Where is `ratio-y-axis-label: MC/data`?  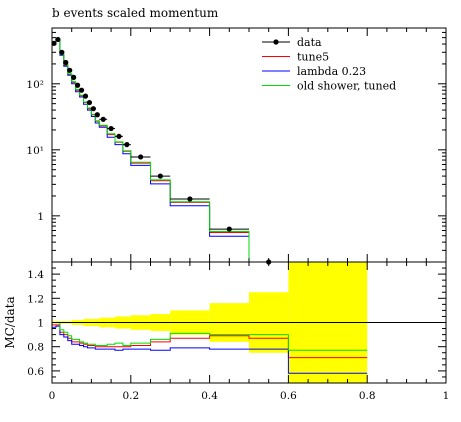
ratio-y-axis-label: MC/data is located at coordinates (10, 322).